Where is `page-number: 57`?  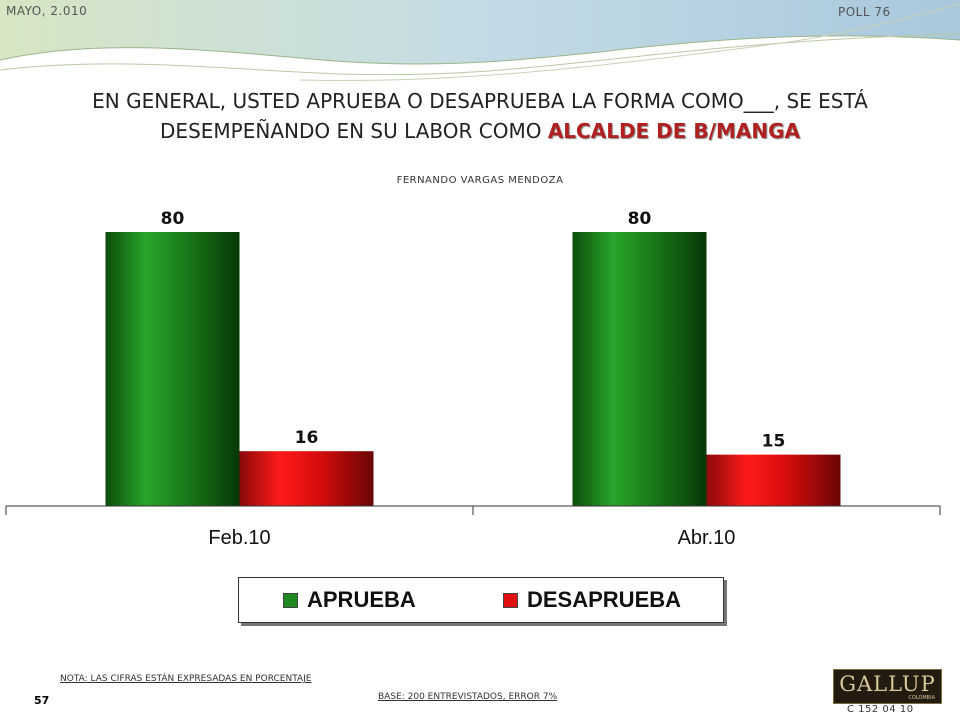
page-number: 57 is located at coordinates (42, 700).